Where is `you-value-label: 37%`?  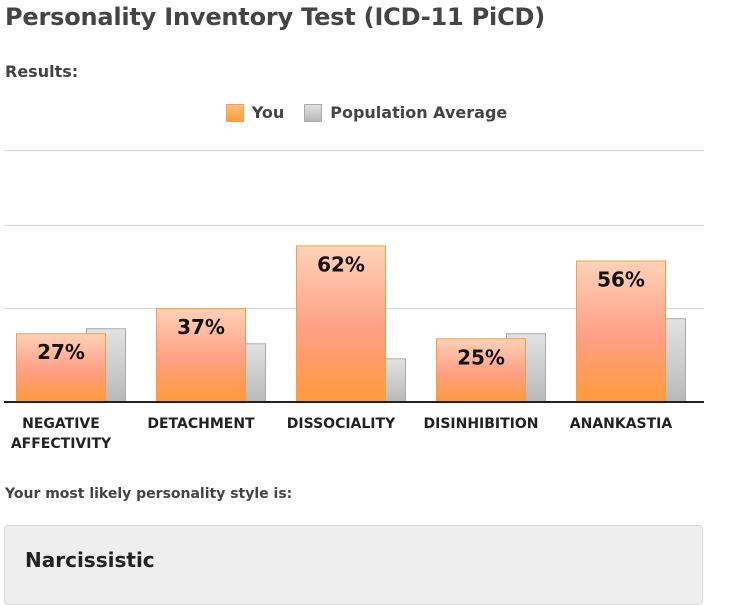
you-value-label: 37% is located at coordinates (201, 327).